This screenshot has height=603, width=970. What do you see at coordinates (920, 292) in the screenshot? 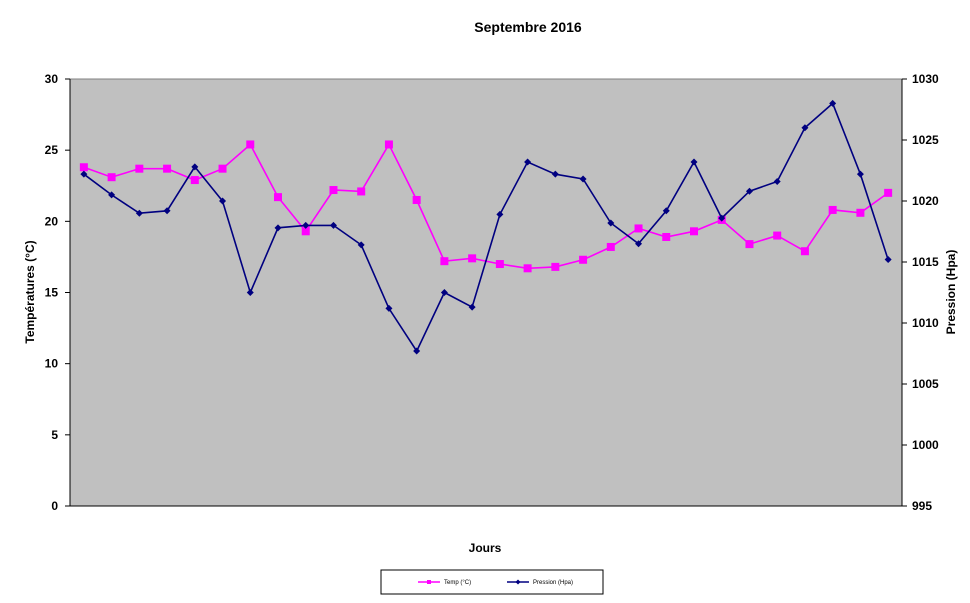
I see `right-y-ticks: 995 1000 1005 1010 1015 1020 1025 1030` at bounding box center [920, 292].